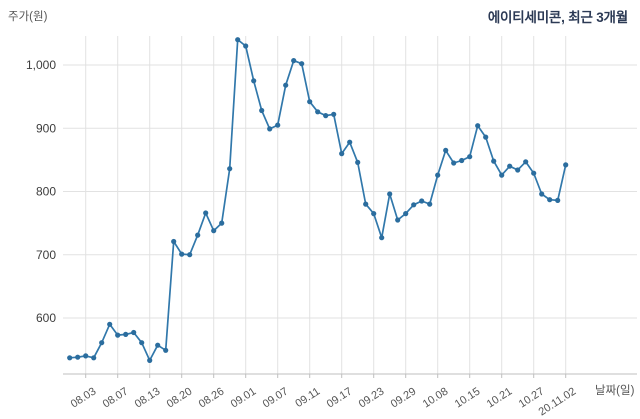  Describe the element at coordinates (404, 397) in the screenshot. I see `x-tick-label: 09.29` at that location.